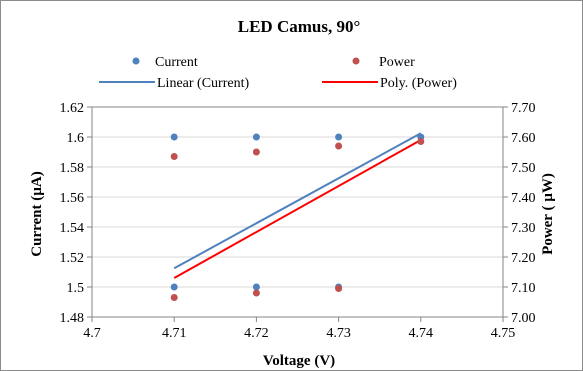 The width and height of the screenshot is (583, 371). I want to click on y-left-tick-label: 1.54, so click(72, 228).